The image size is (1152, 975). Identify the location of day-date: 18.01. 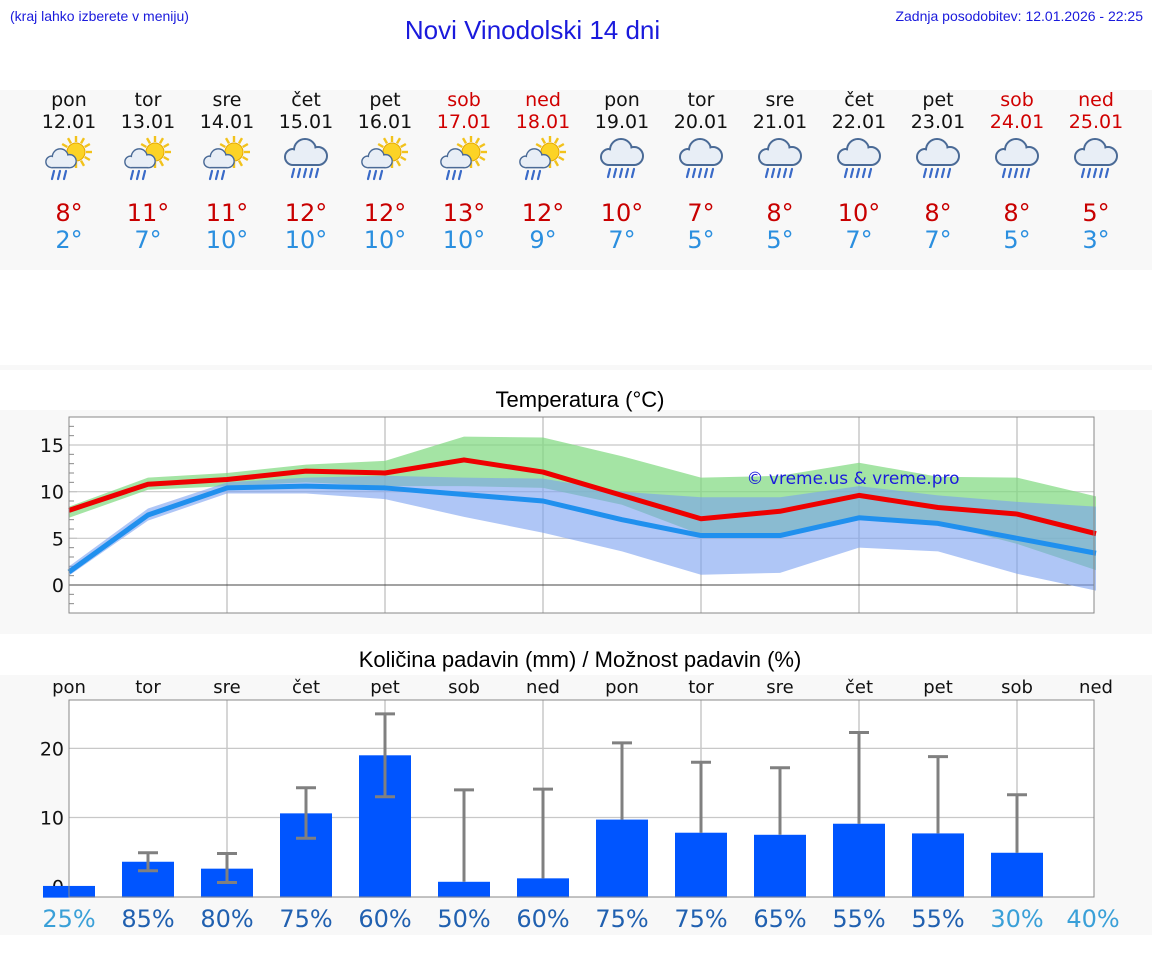
(543, 122).